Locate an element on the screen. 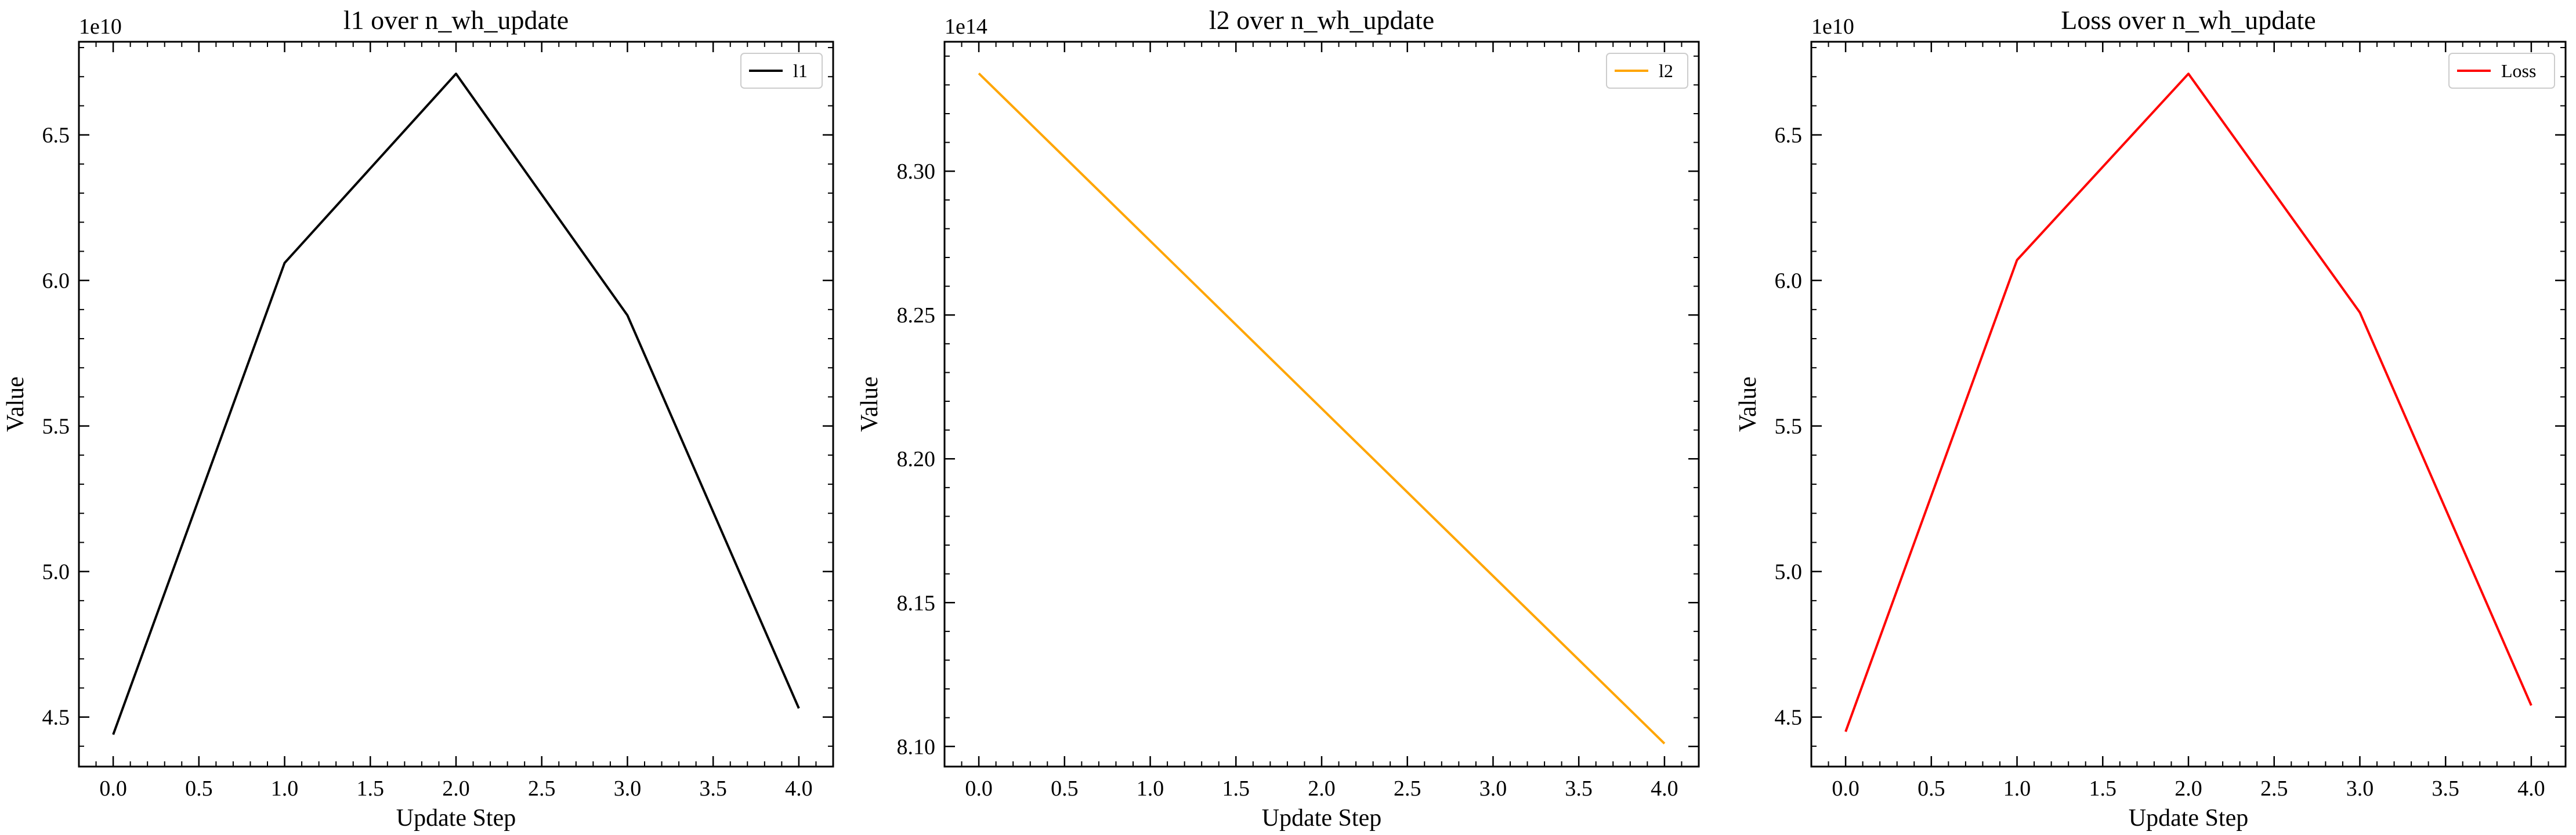 The height and width of the screenshot is (835, 2576). chart-title: l2 over n_wh_update is located at coordinates (1321, 20).